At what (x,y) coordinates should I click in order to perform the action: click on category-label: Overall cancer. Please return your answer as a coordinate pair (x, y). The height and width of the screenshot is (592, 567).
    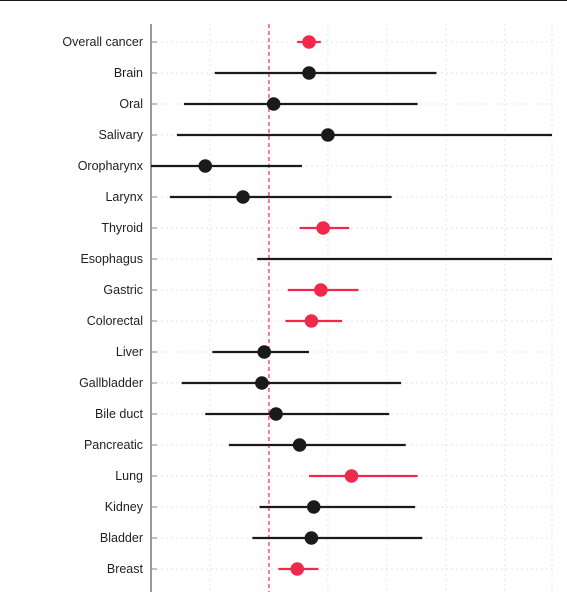
    Looking at the image, I should click on (102, 42).